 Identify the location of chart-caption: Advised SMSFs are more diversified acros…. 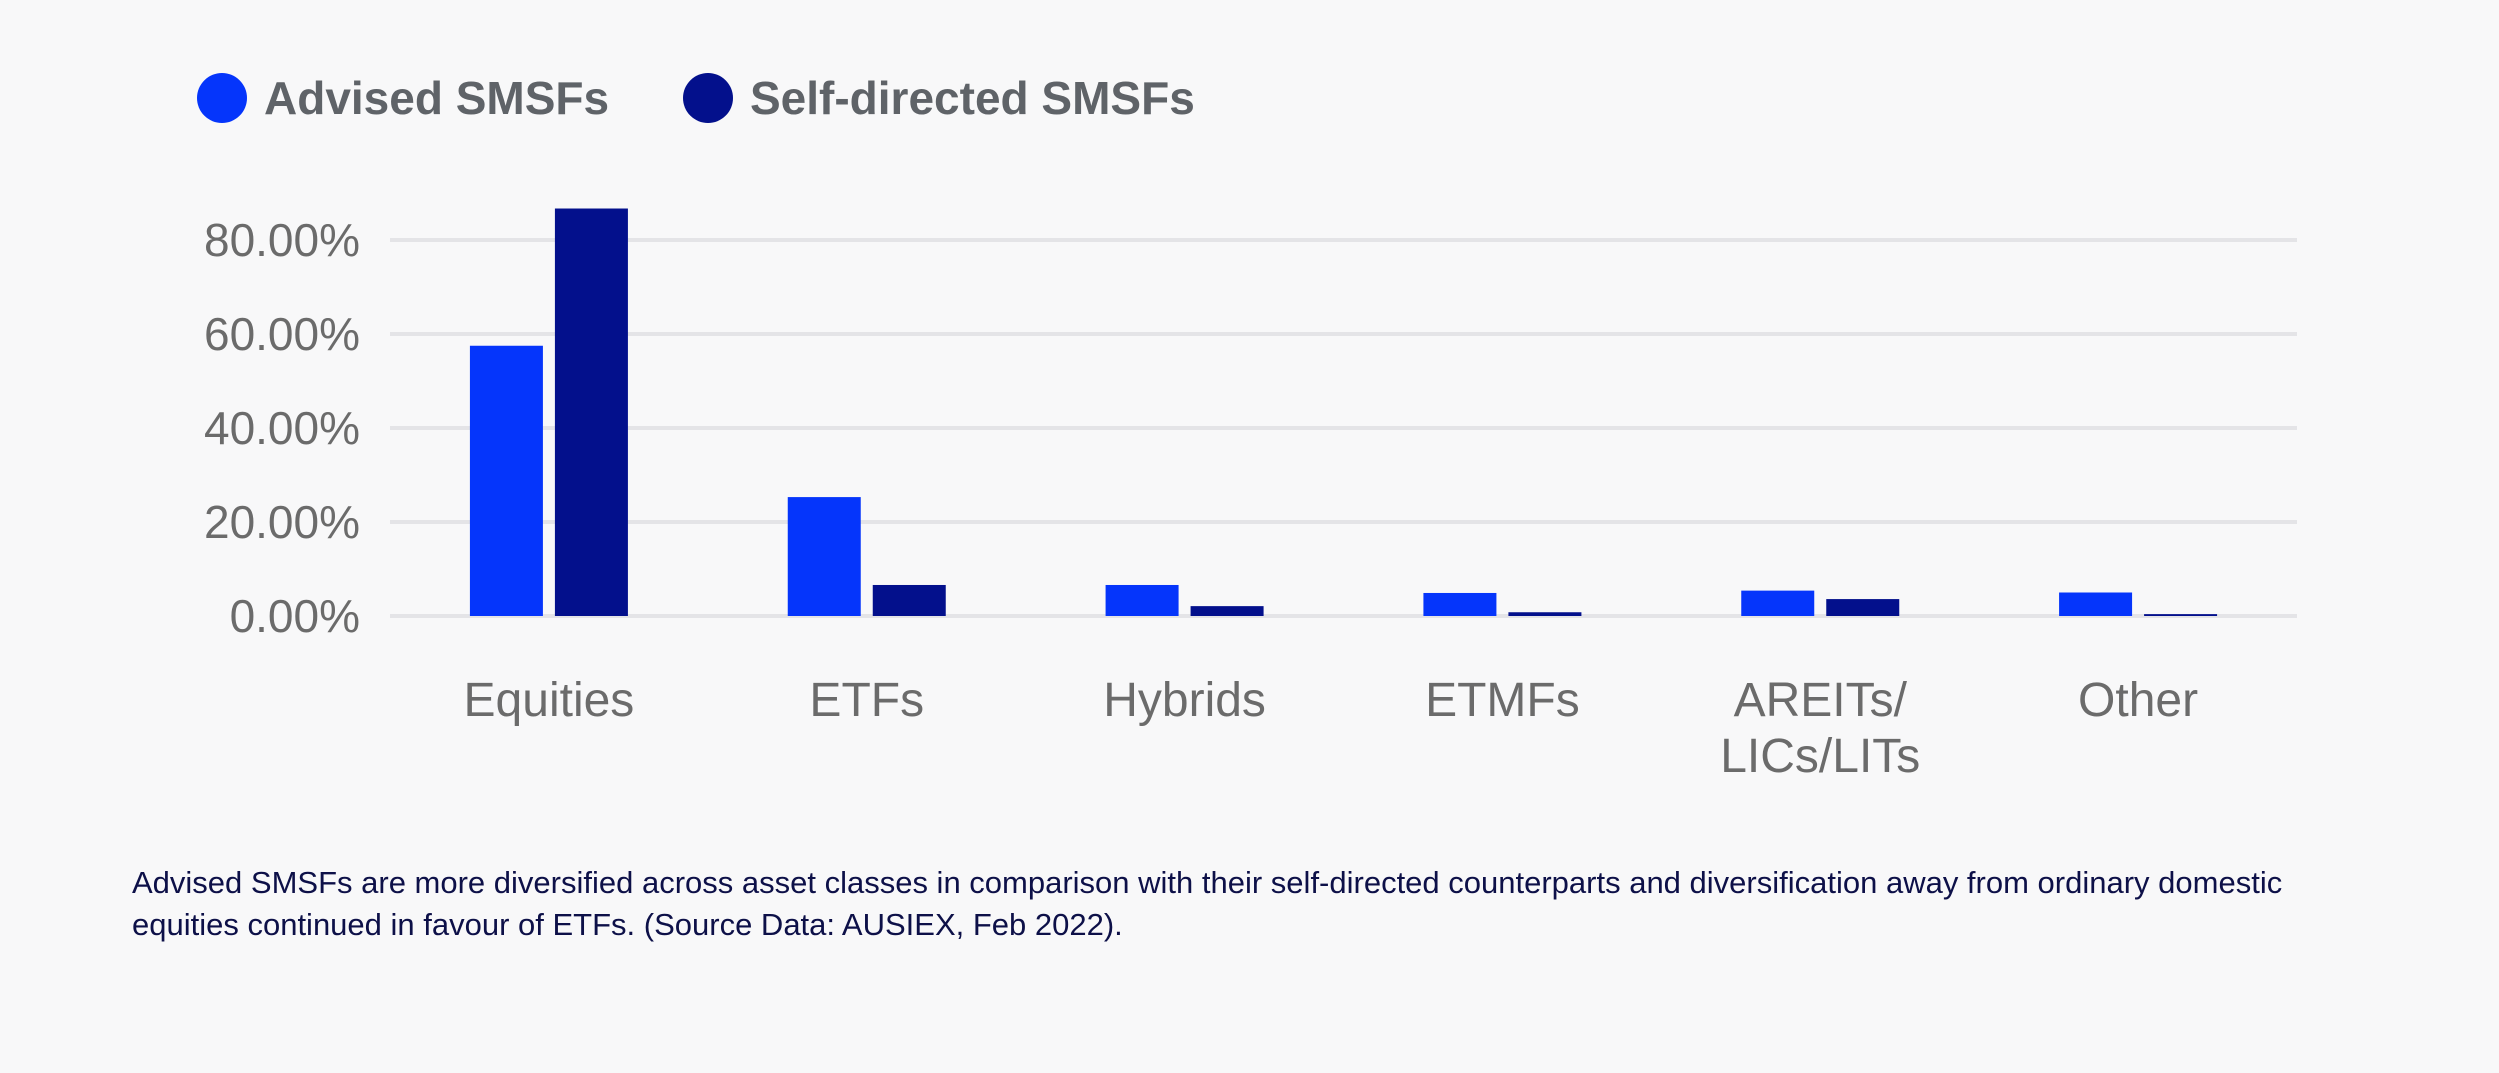
(1207, 903).